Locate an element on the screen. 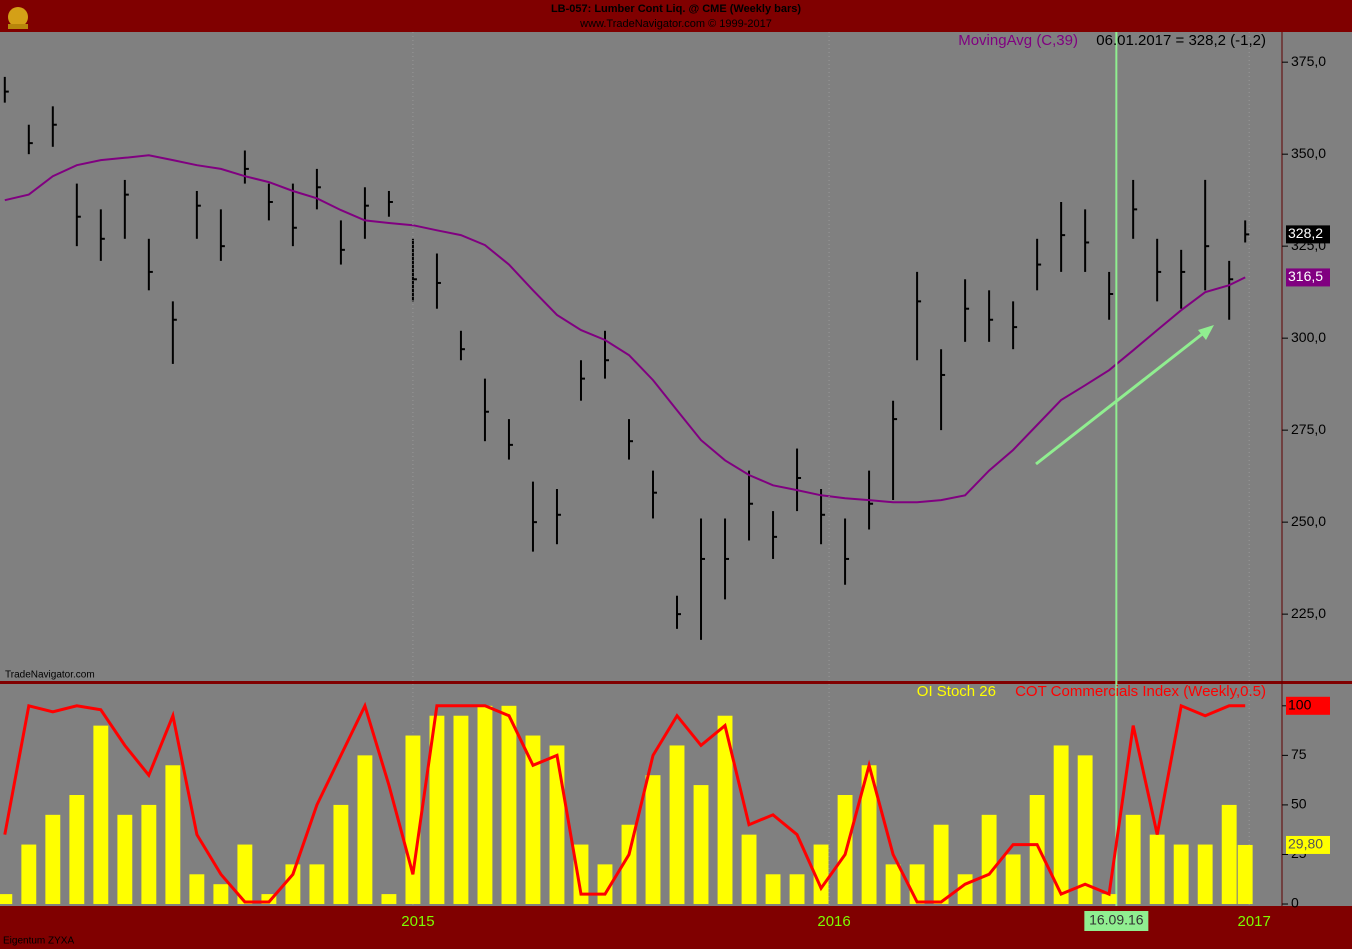  y-tick-label: 300,0 is located at coordinates (1308, 337).